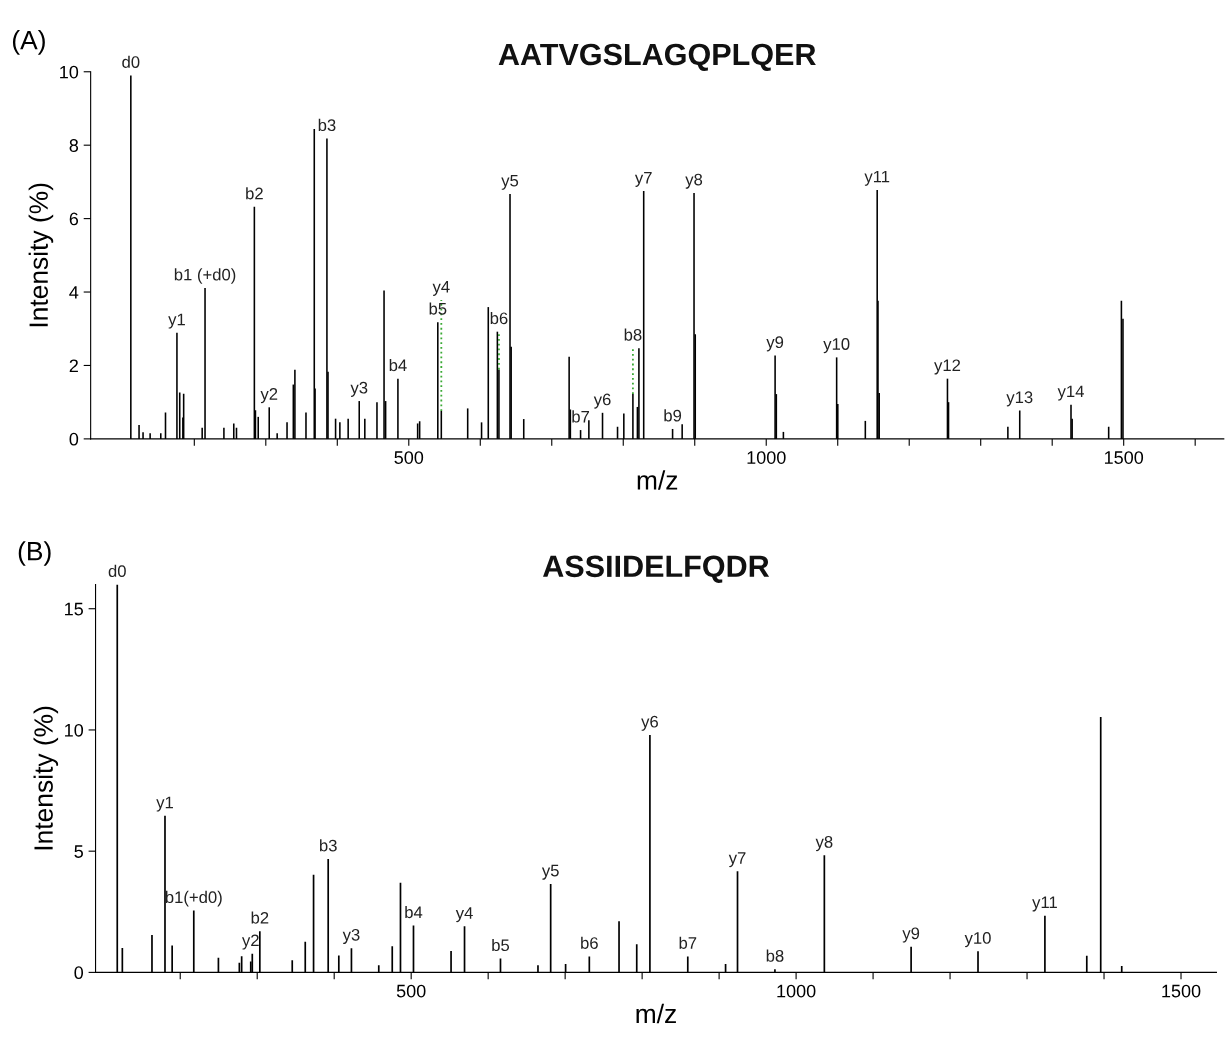 This screenshot has height=1040, width=1225. What do you see at coordinates (657, 57) in the screenshot?
I see `chart-title: AATVGSLAGQPLQER` at bounding box center [657, 57].